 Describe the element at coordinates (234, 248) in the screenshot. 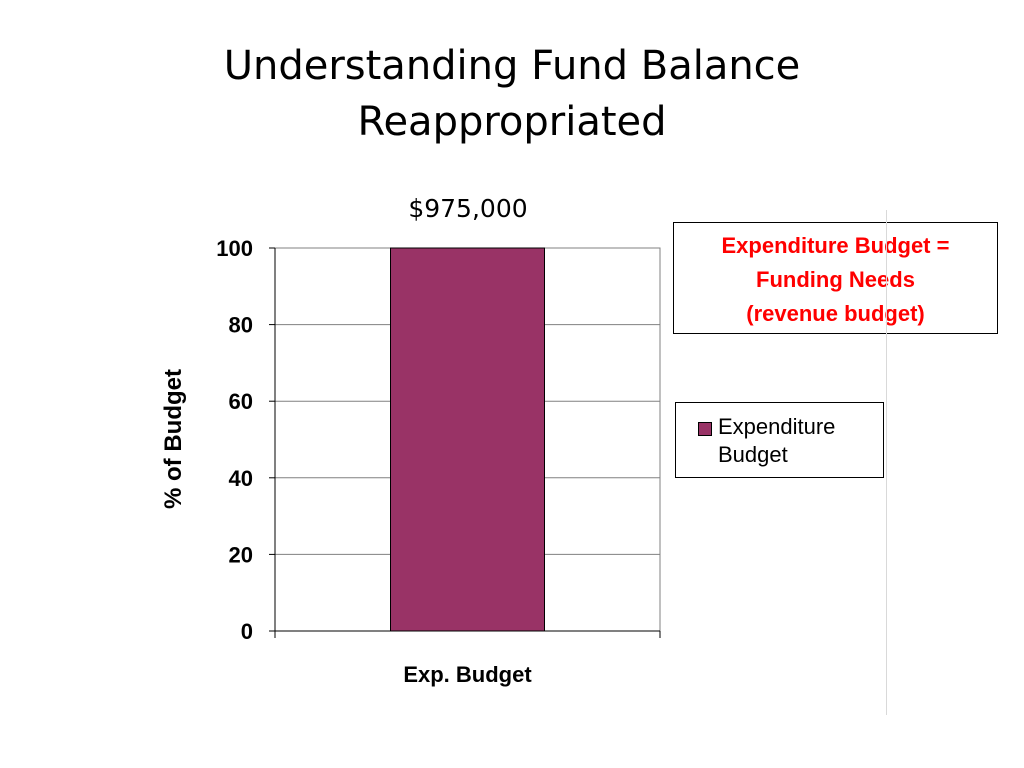

I see `y-tick-label: 100` at that location.